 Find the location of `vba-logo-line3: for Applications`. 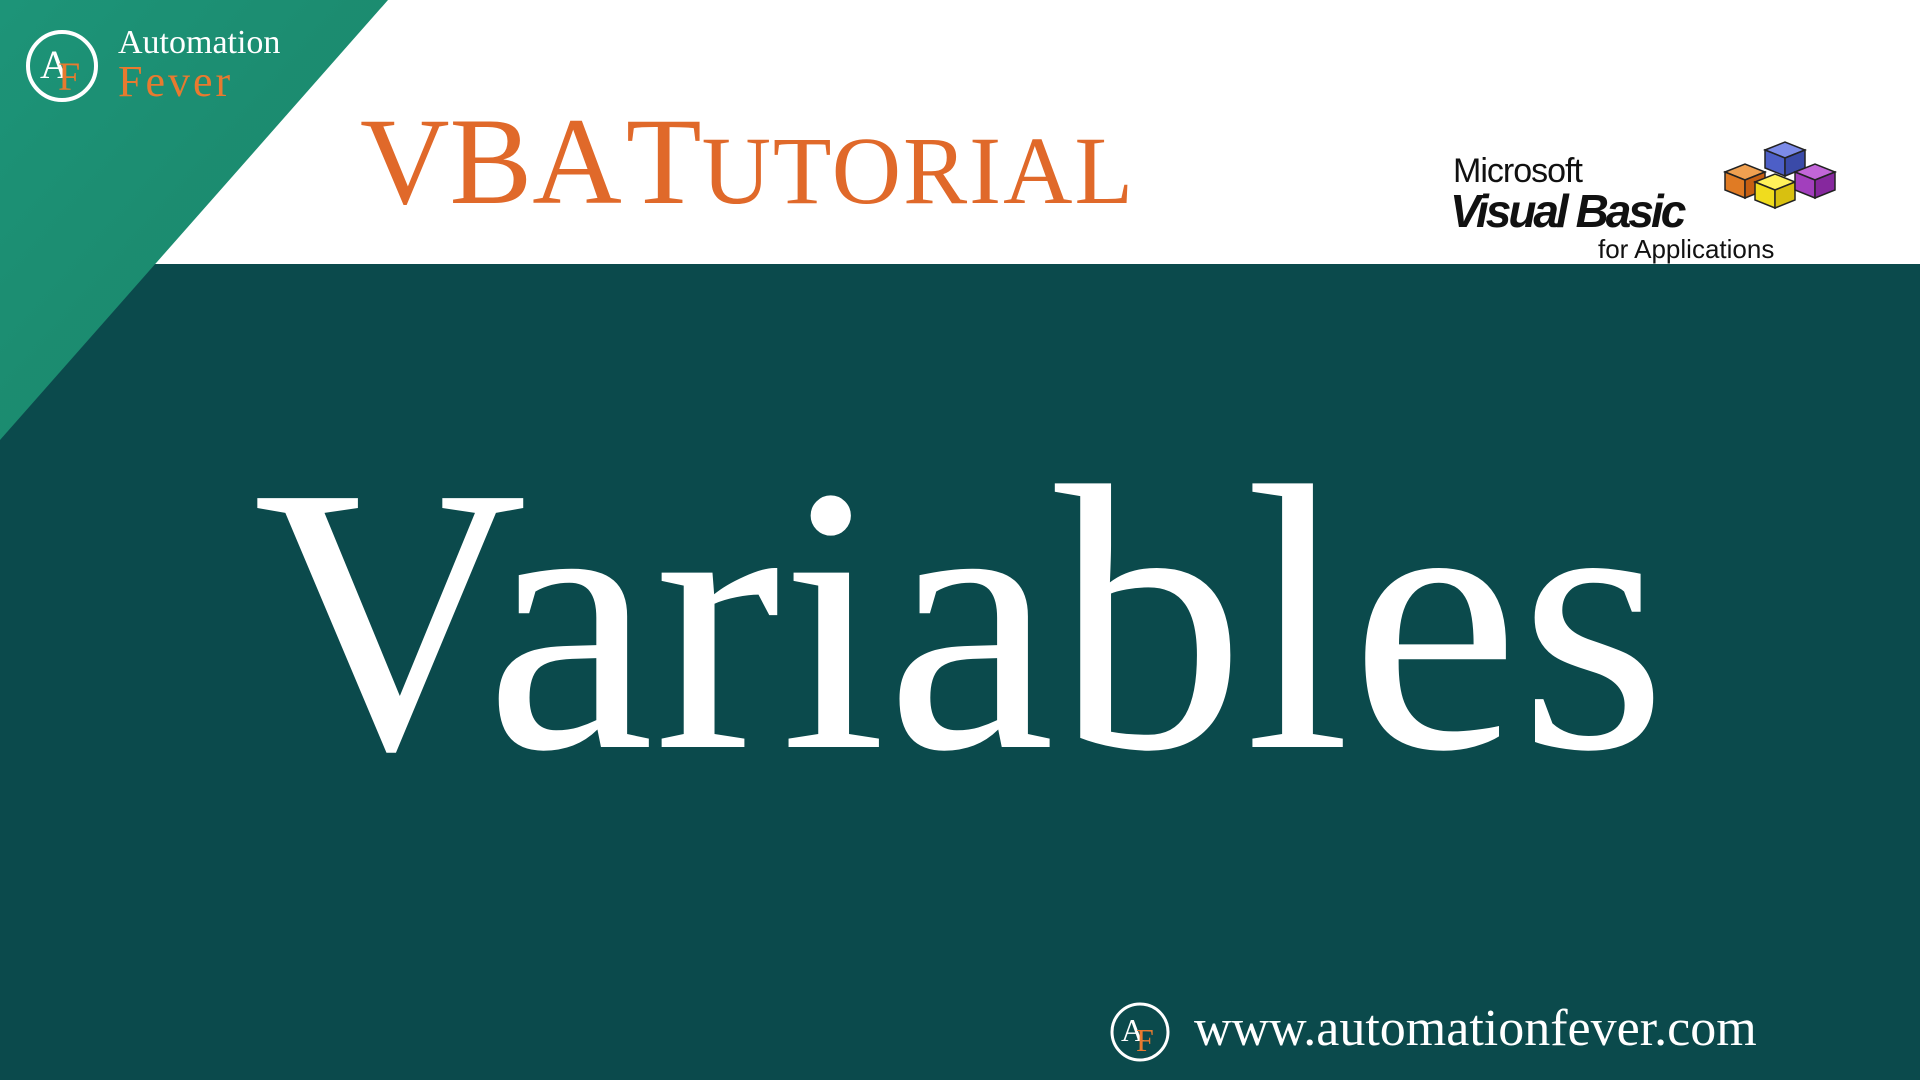

vba-logo-line3: for Applications is located at coordinates (1686, 249).